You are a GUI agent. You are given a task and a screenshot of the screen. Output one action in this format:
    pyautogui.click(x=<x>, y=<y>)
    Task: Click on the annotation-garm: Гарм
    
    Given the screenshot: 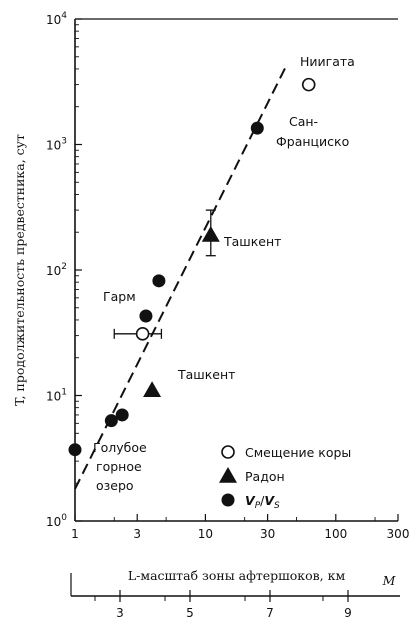 What is the action you would take?
    pyautogui.click(x=119, y=296)
    